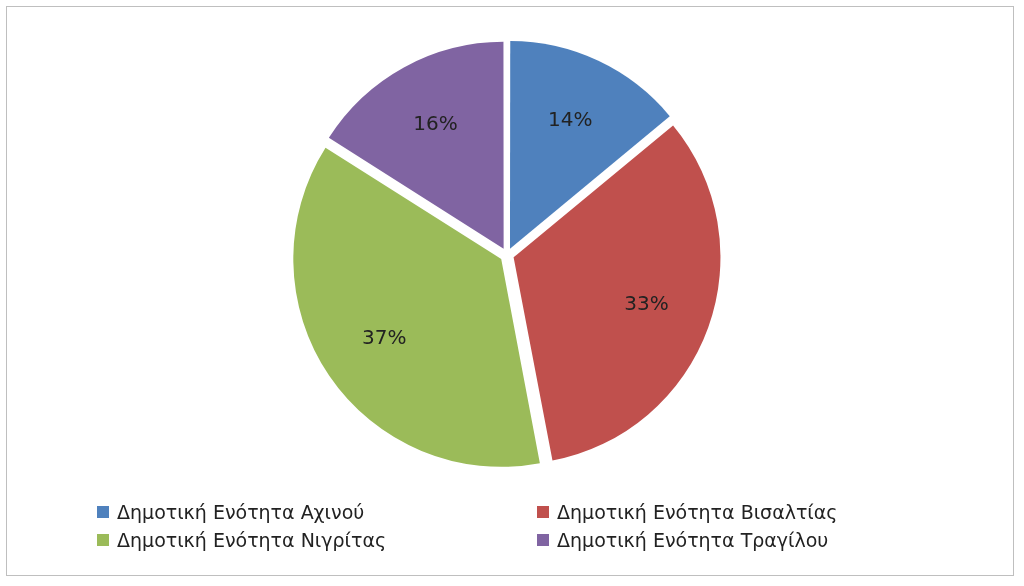 Image resolution: width=1024 pixels, height=586 pixels. Describe the element at coordinates (570, 119) in the screenshot. I see `data-label: 14%` at that location.